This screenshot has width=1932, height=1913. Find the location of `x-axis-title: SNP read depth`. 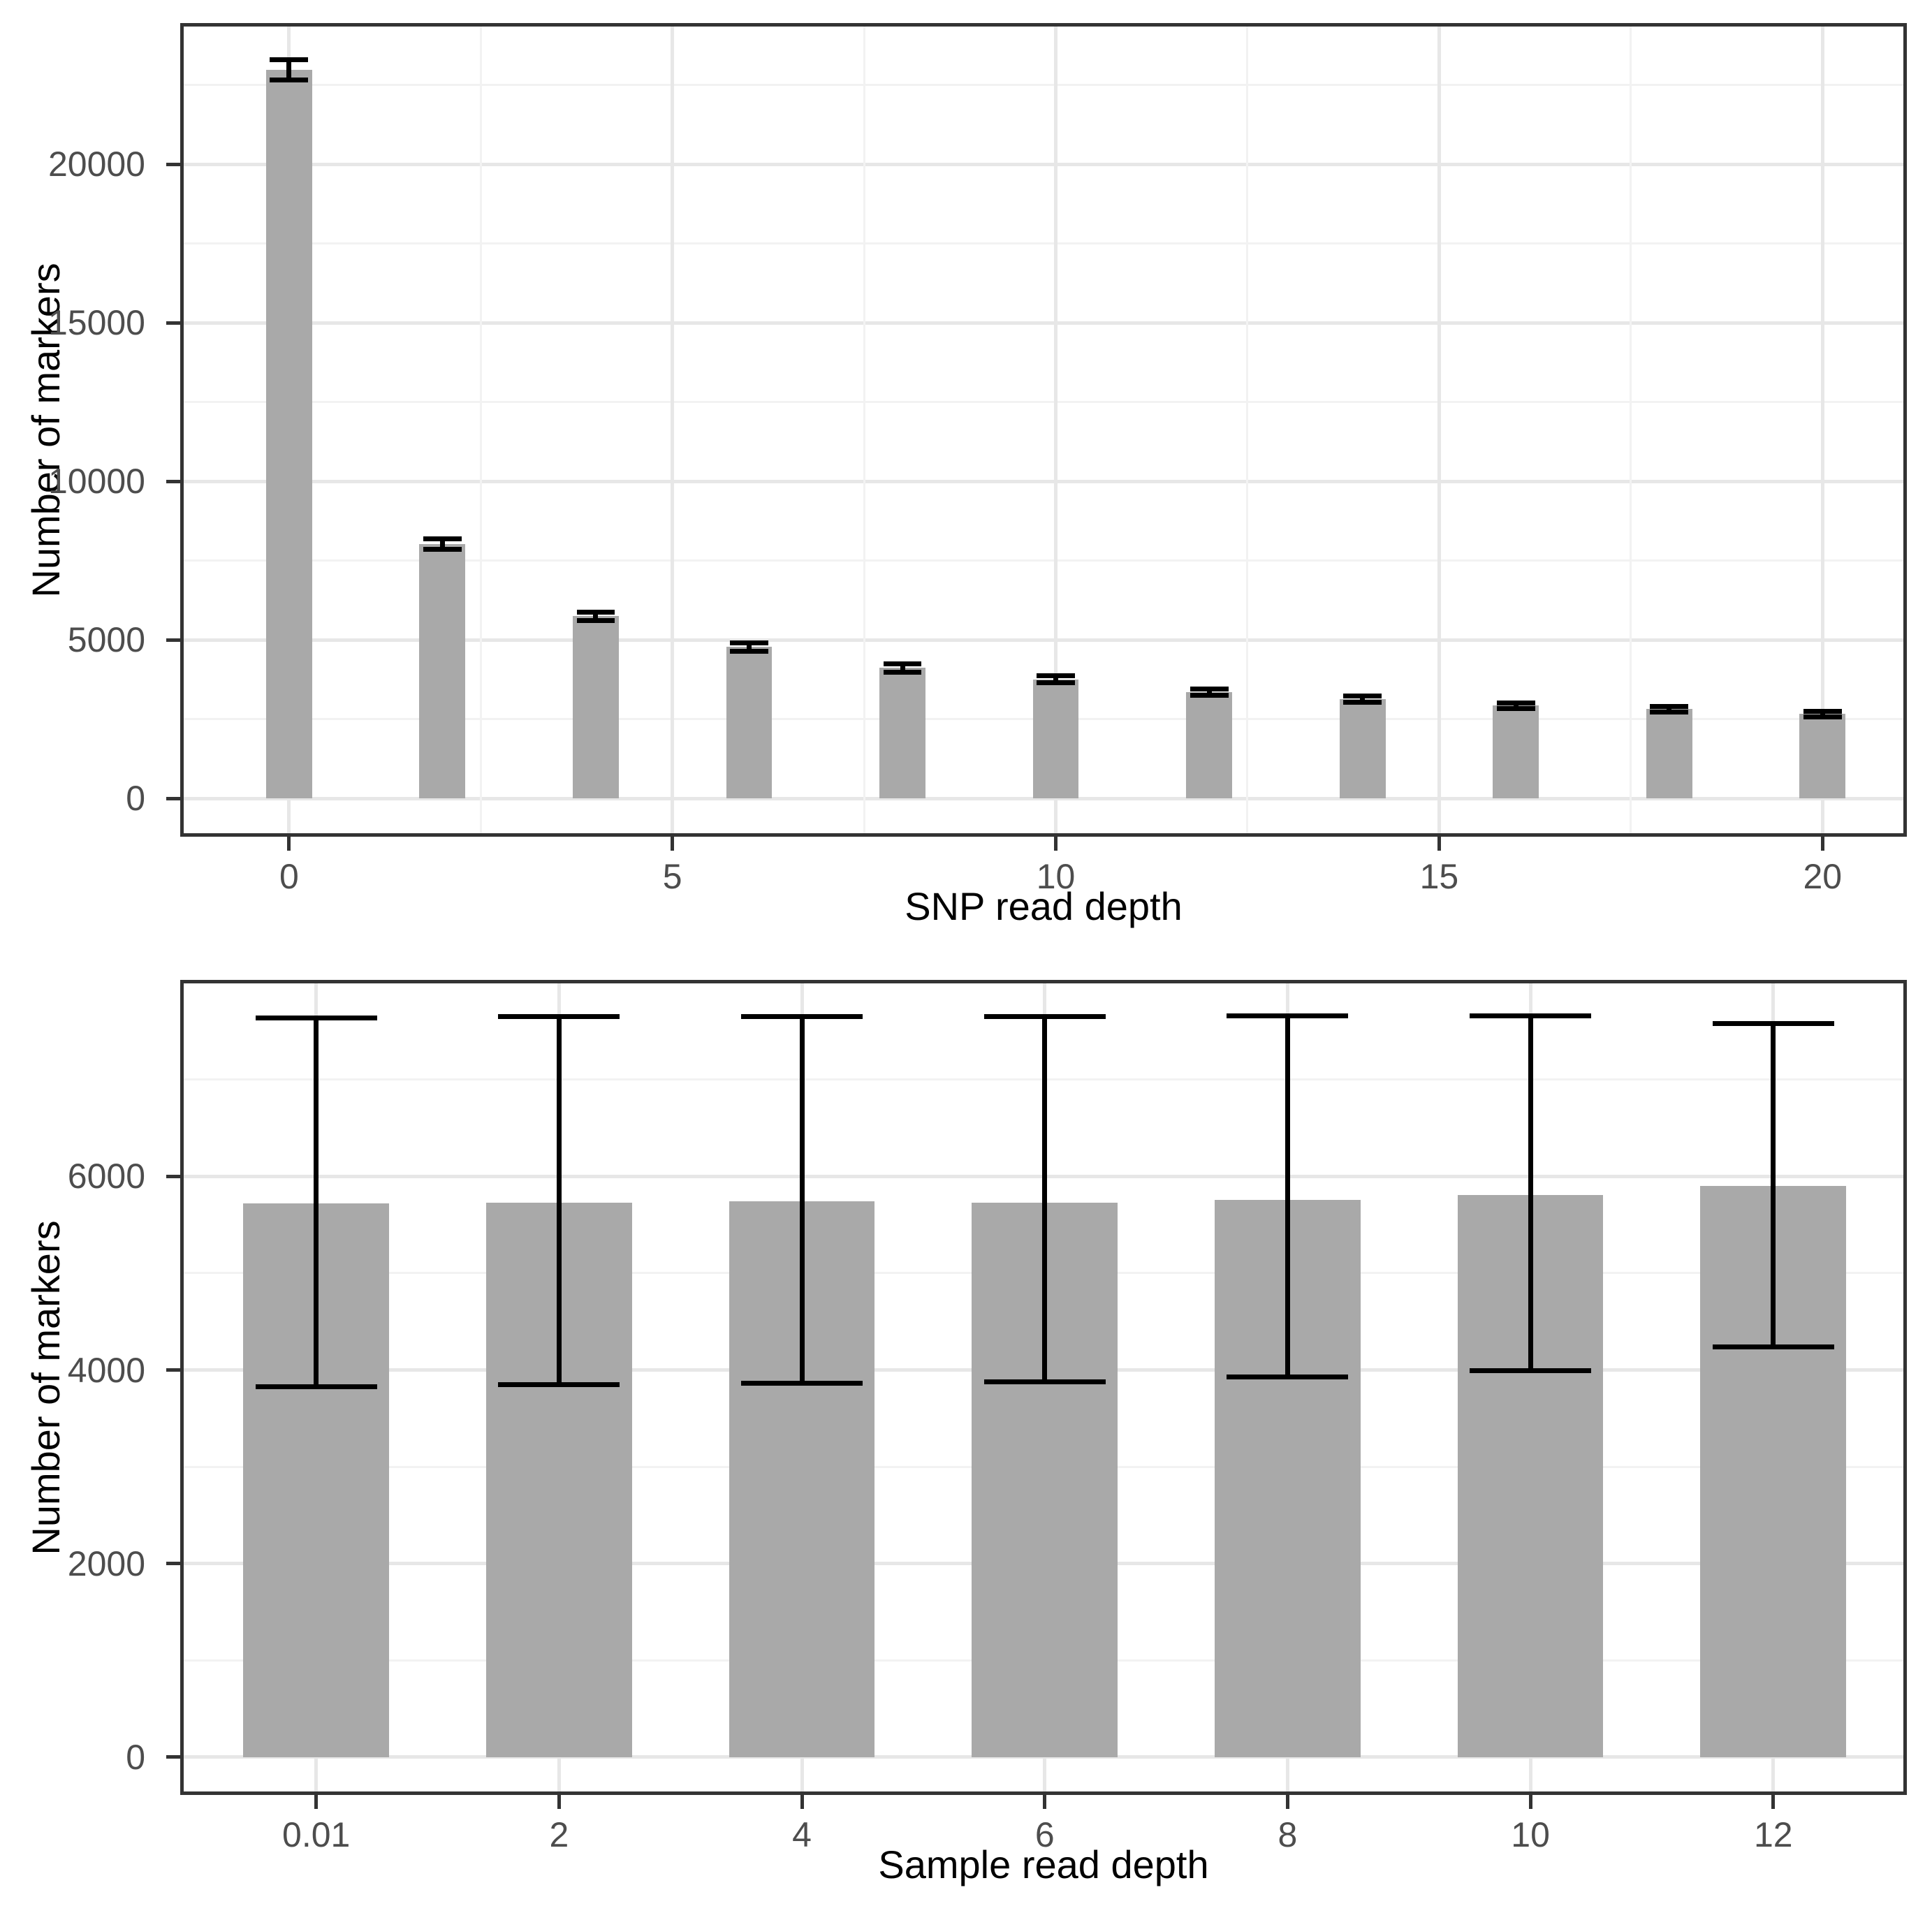

x-axis-title: SNP read depth is located at coordinates (1044, 906).